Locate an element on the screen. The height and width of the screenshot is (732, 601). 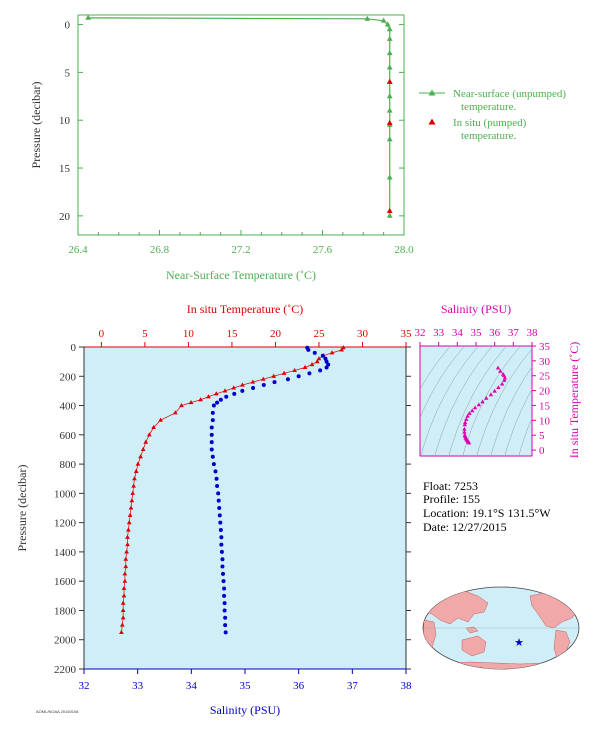
ts-x-tick-label: 35 is located at coordinates (477, 333).